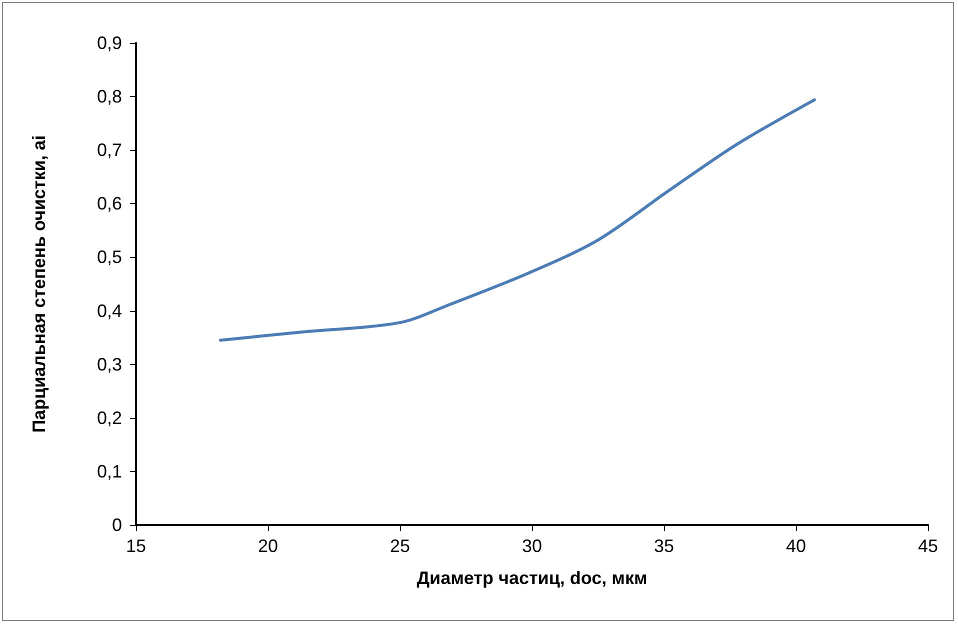  Describe the element at coordinates (136, 546) in the screenshot. I see `x-tick-label: 15` at that location.